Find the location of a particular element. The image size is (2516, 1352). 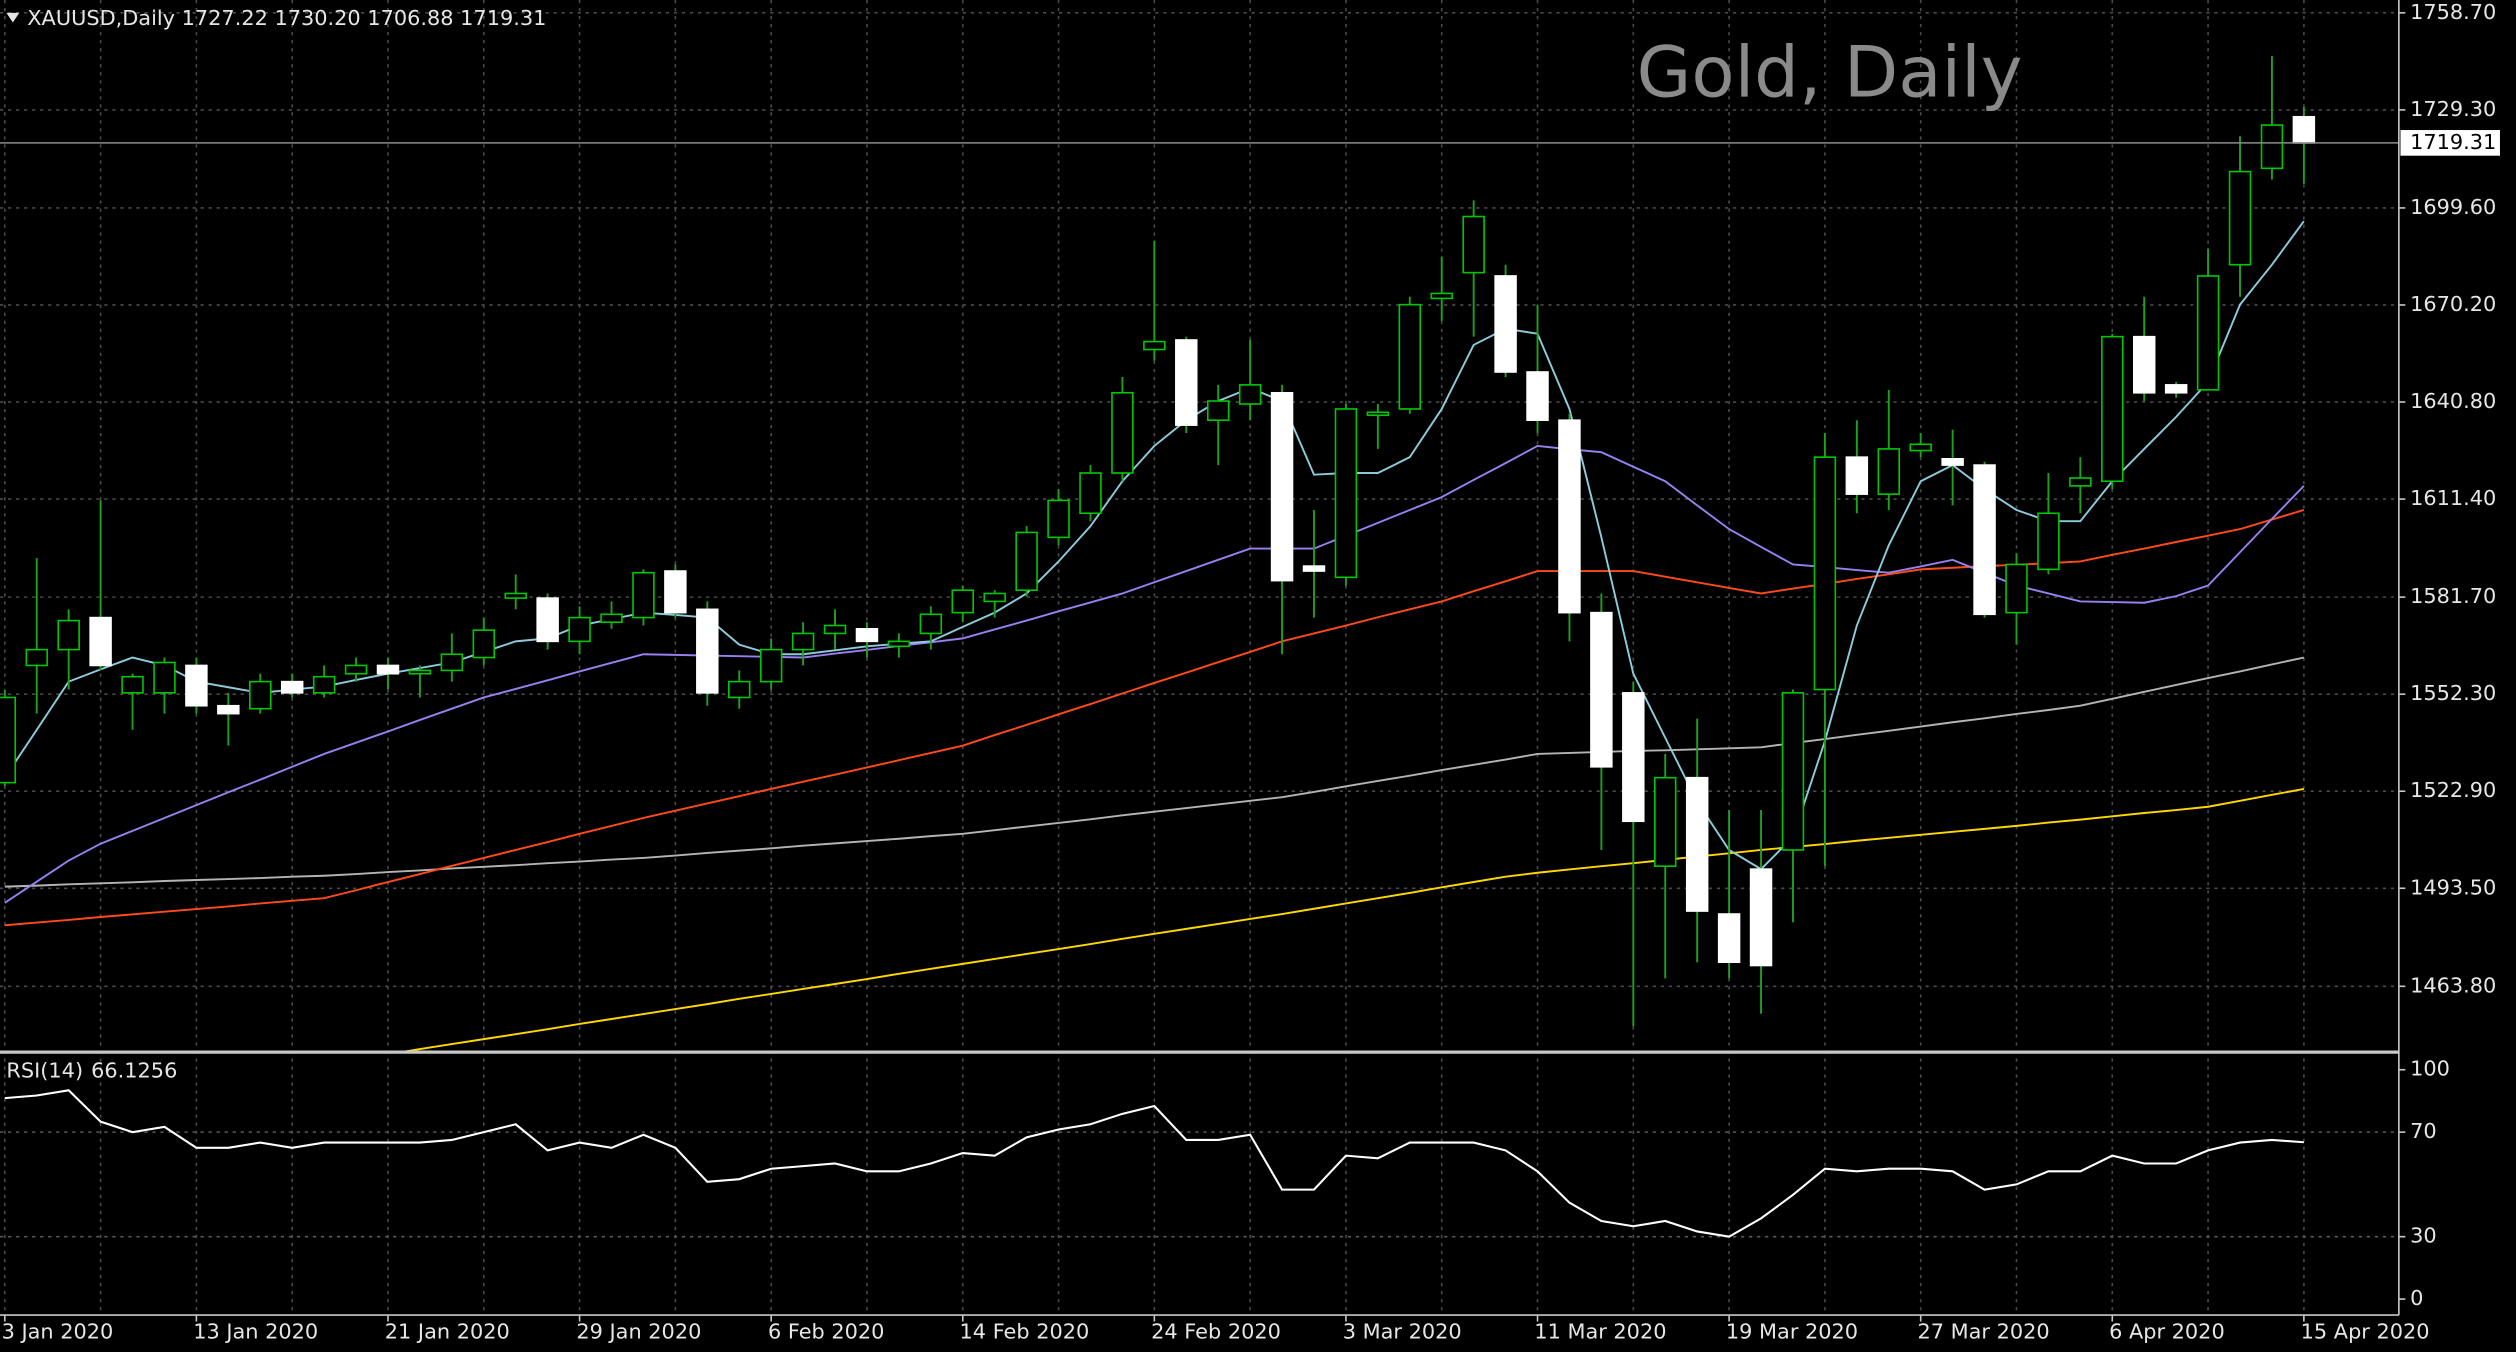

y-tick-label: 1758.70 is located at coordinates (2453, 12).